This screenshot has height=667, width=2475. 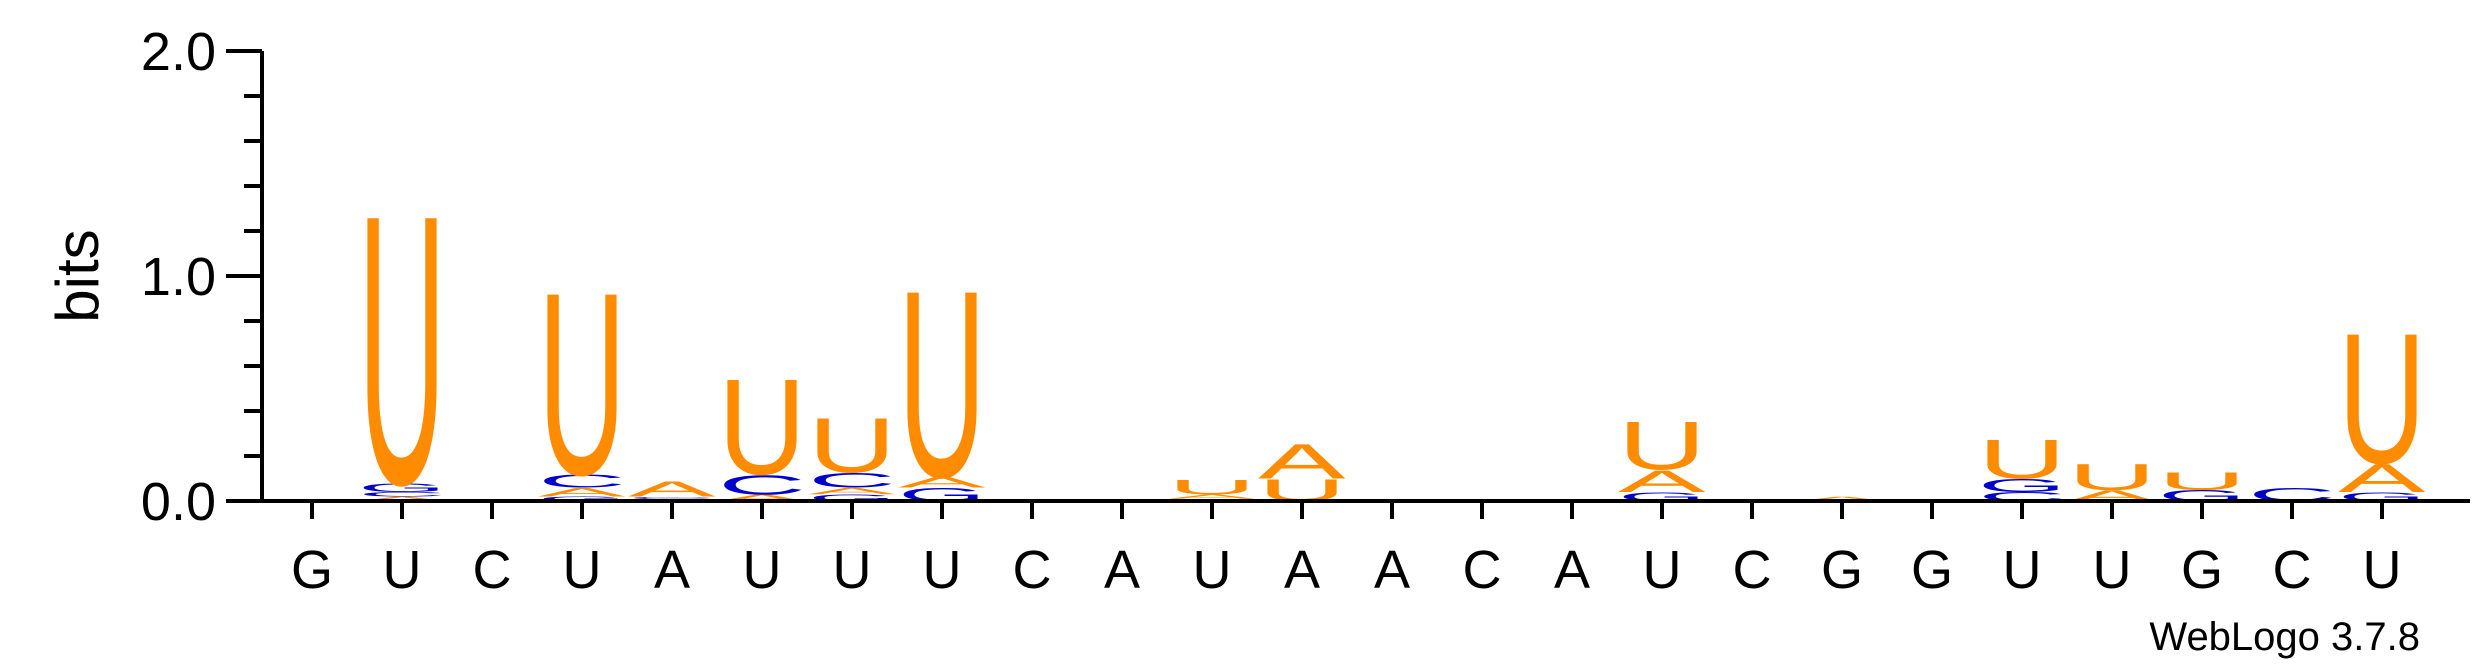 What do you see at coordinates (178, 502) in the screenshot?
I see `y-tick-label: 0.0` at bounding box center [178, 502].